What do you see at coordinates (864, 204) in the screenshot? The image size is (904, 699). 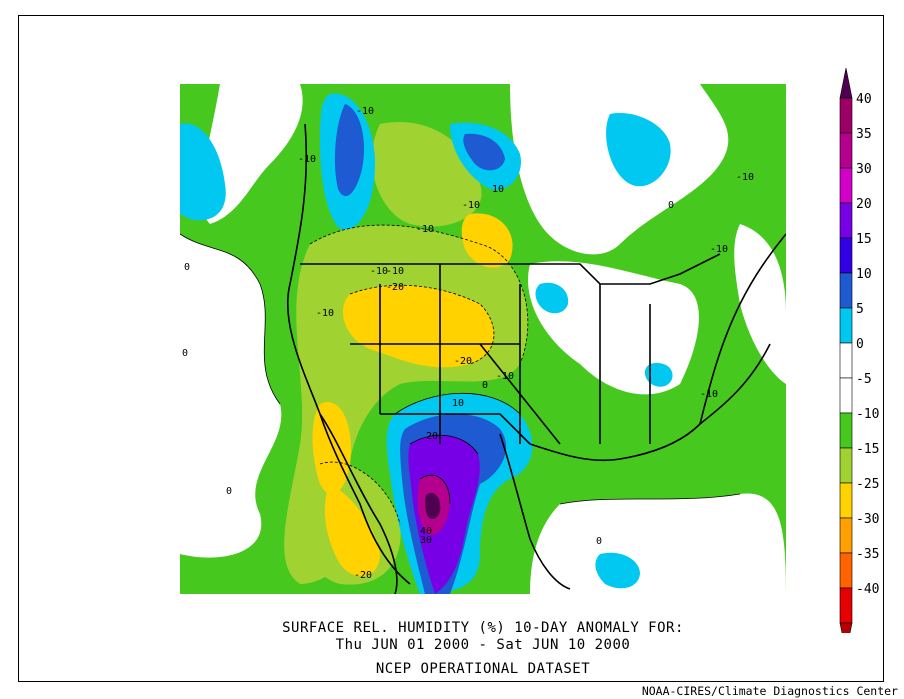 I see `legend-tick-label: 20` at bounding box center [864, 204].